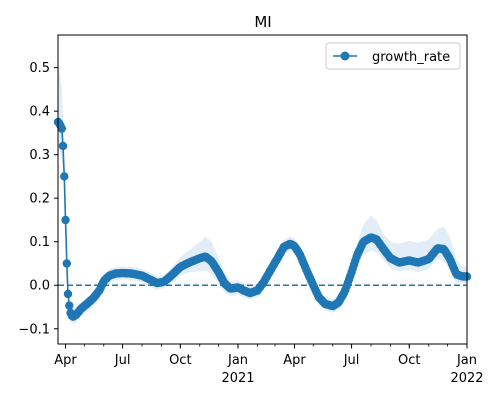 The width and height of the screenshot is (500, 400). I want to click on x-tick-year-label: 2021, so click(237, 378).